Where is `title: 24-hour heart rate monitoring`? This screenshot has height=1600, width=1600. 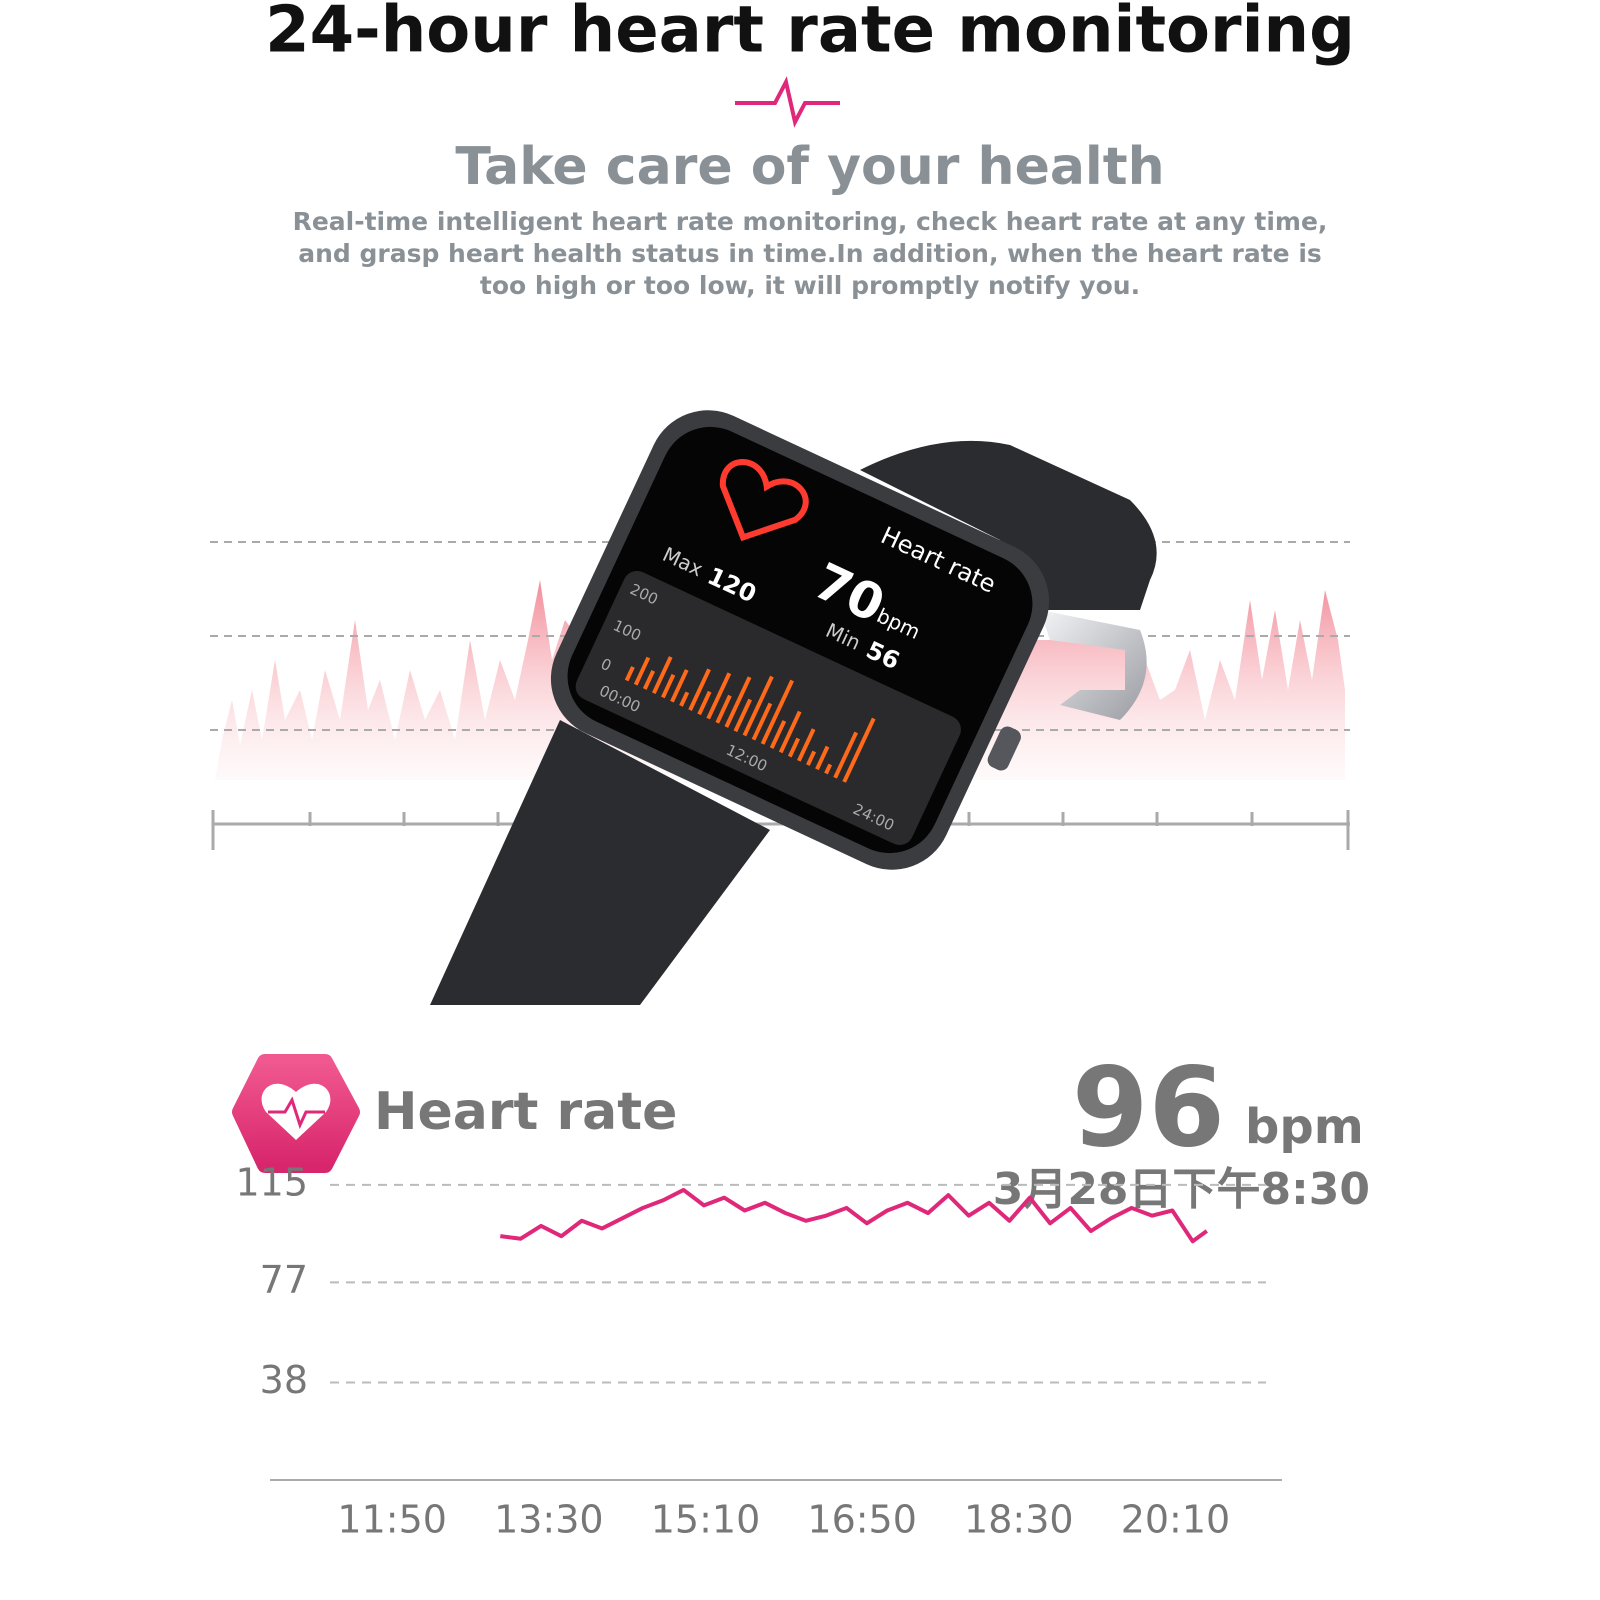 title: 24-hour heart rate monitoring is located at coordinates (810, 34).